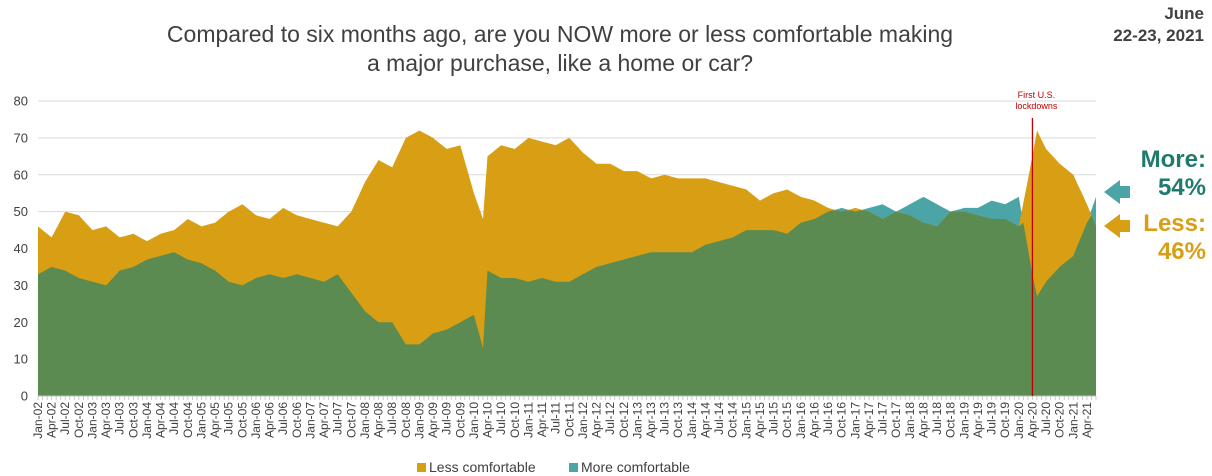 This screenshot has height=476, width=1212. What do you see at coordinates (474, 420) in the screenshot?
I see `x-tick-label: Jan-10` at bounding box center [474, 420].